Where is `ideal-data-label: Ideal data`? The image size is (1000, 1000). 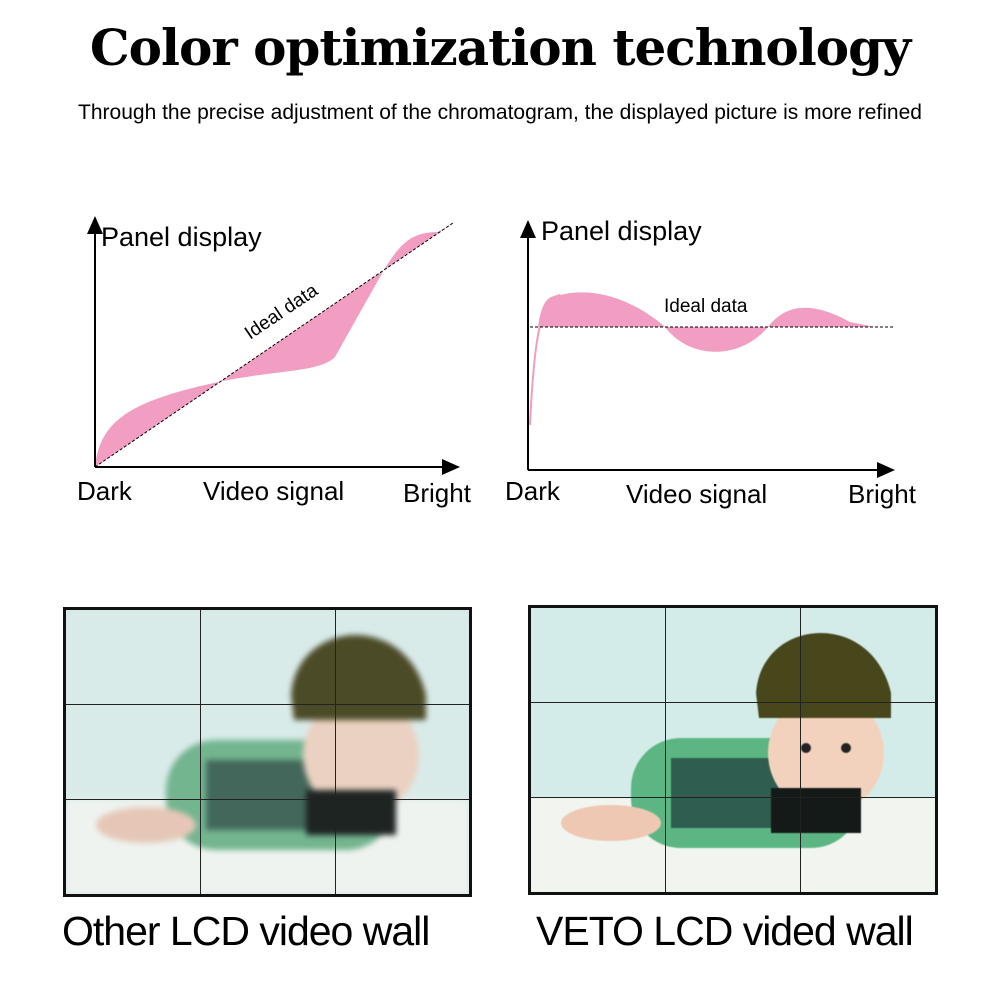
ideal-data-label: Ideal data is located at coordinates (706, 306).